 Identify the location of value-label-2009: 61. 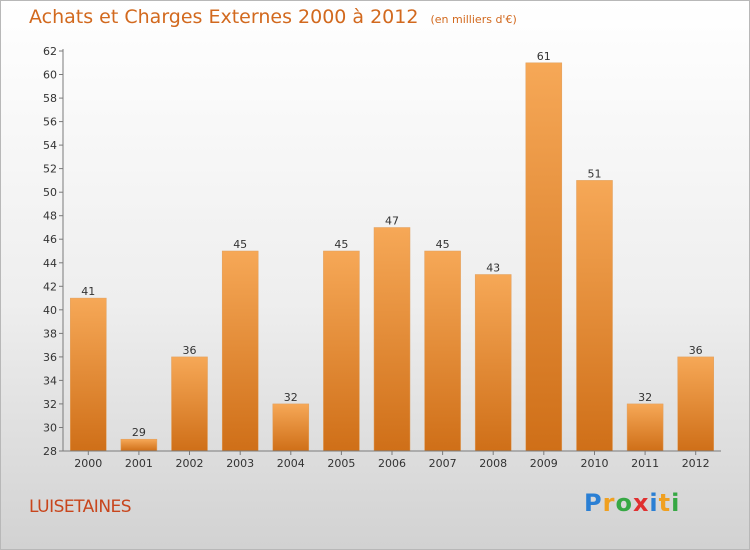
(544, 56).